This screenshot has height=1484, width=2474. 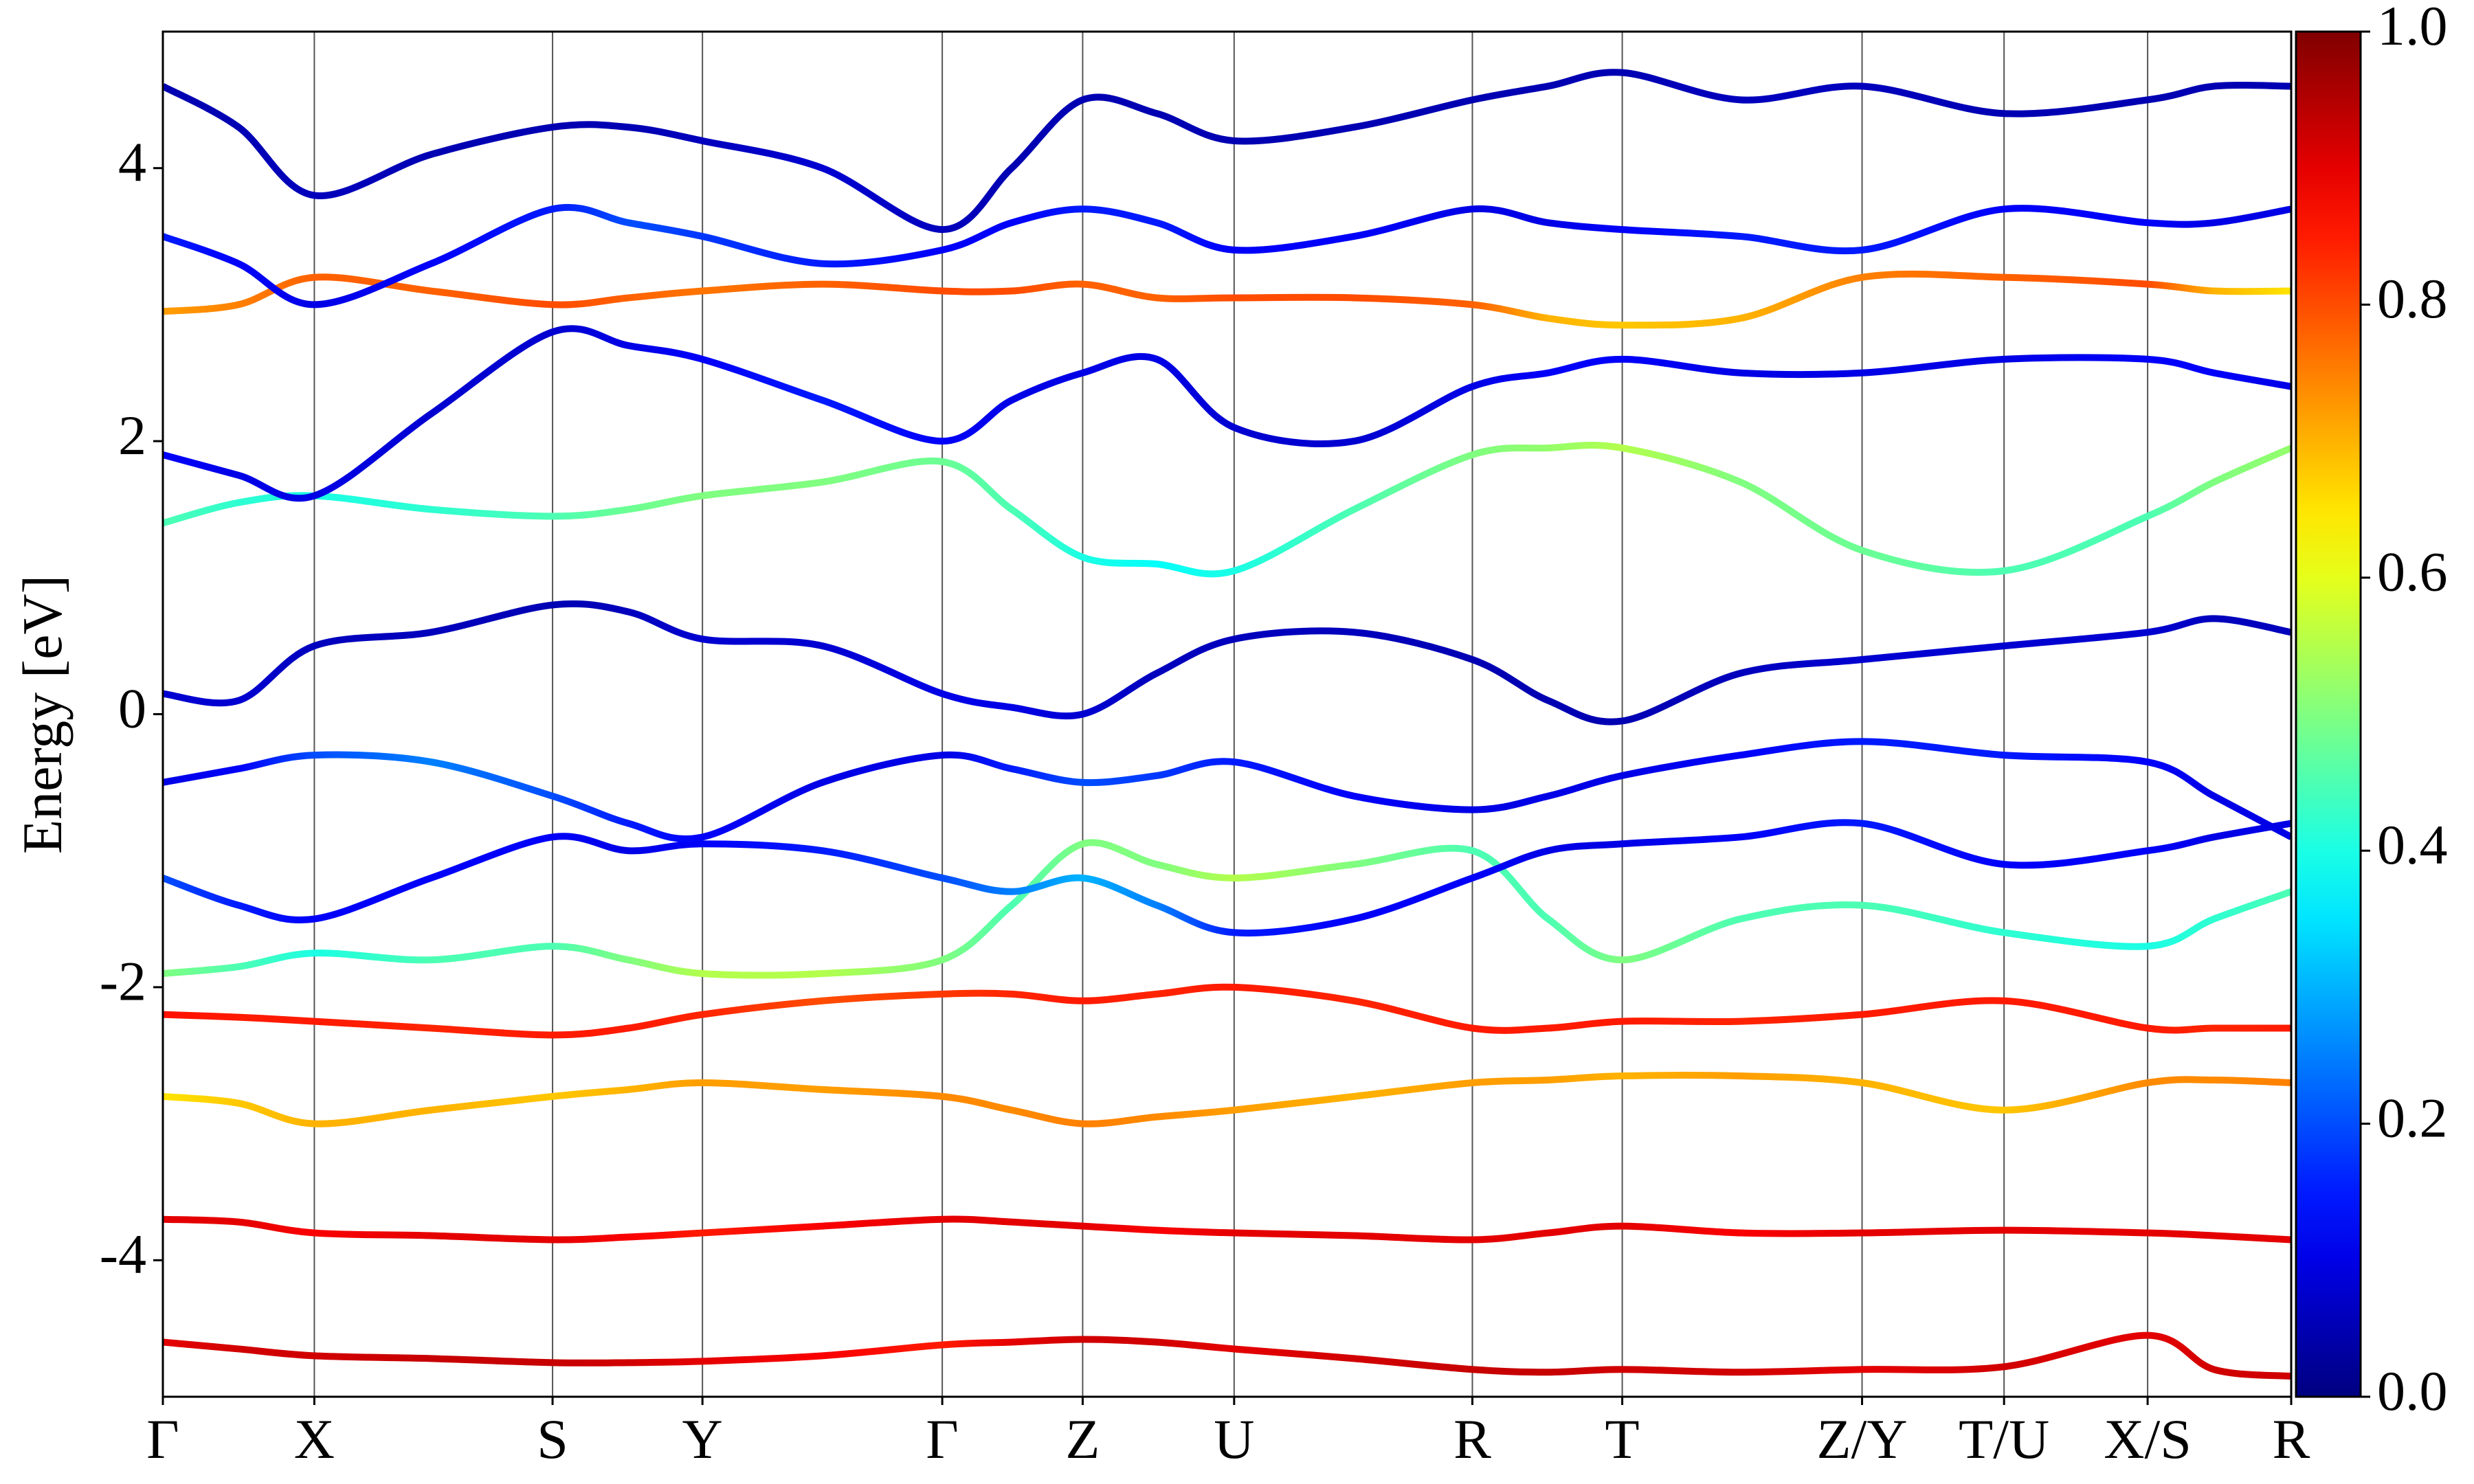 What do you see at coordinates (1622, 1439) in the screenshot?
I see `x-tick-label: T` at bounding box center [1622, 1439].